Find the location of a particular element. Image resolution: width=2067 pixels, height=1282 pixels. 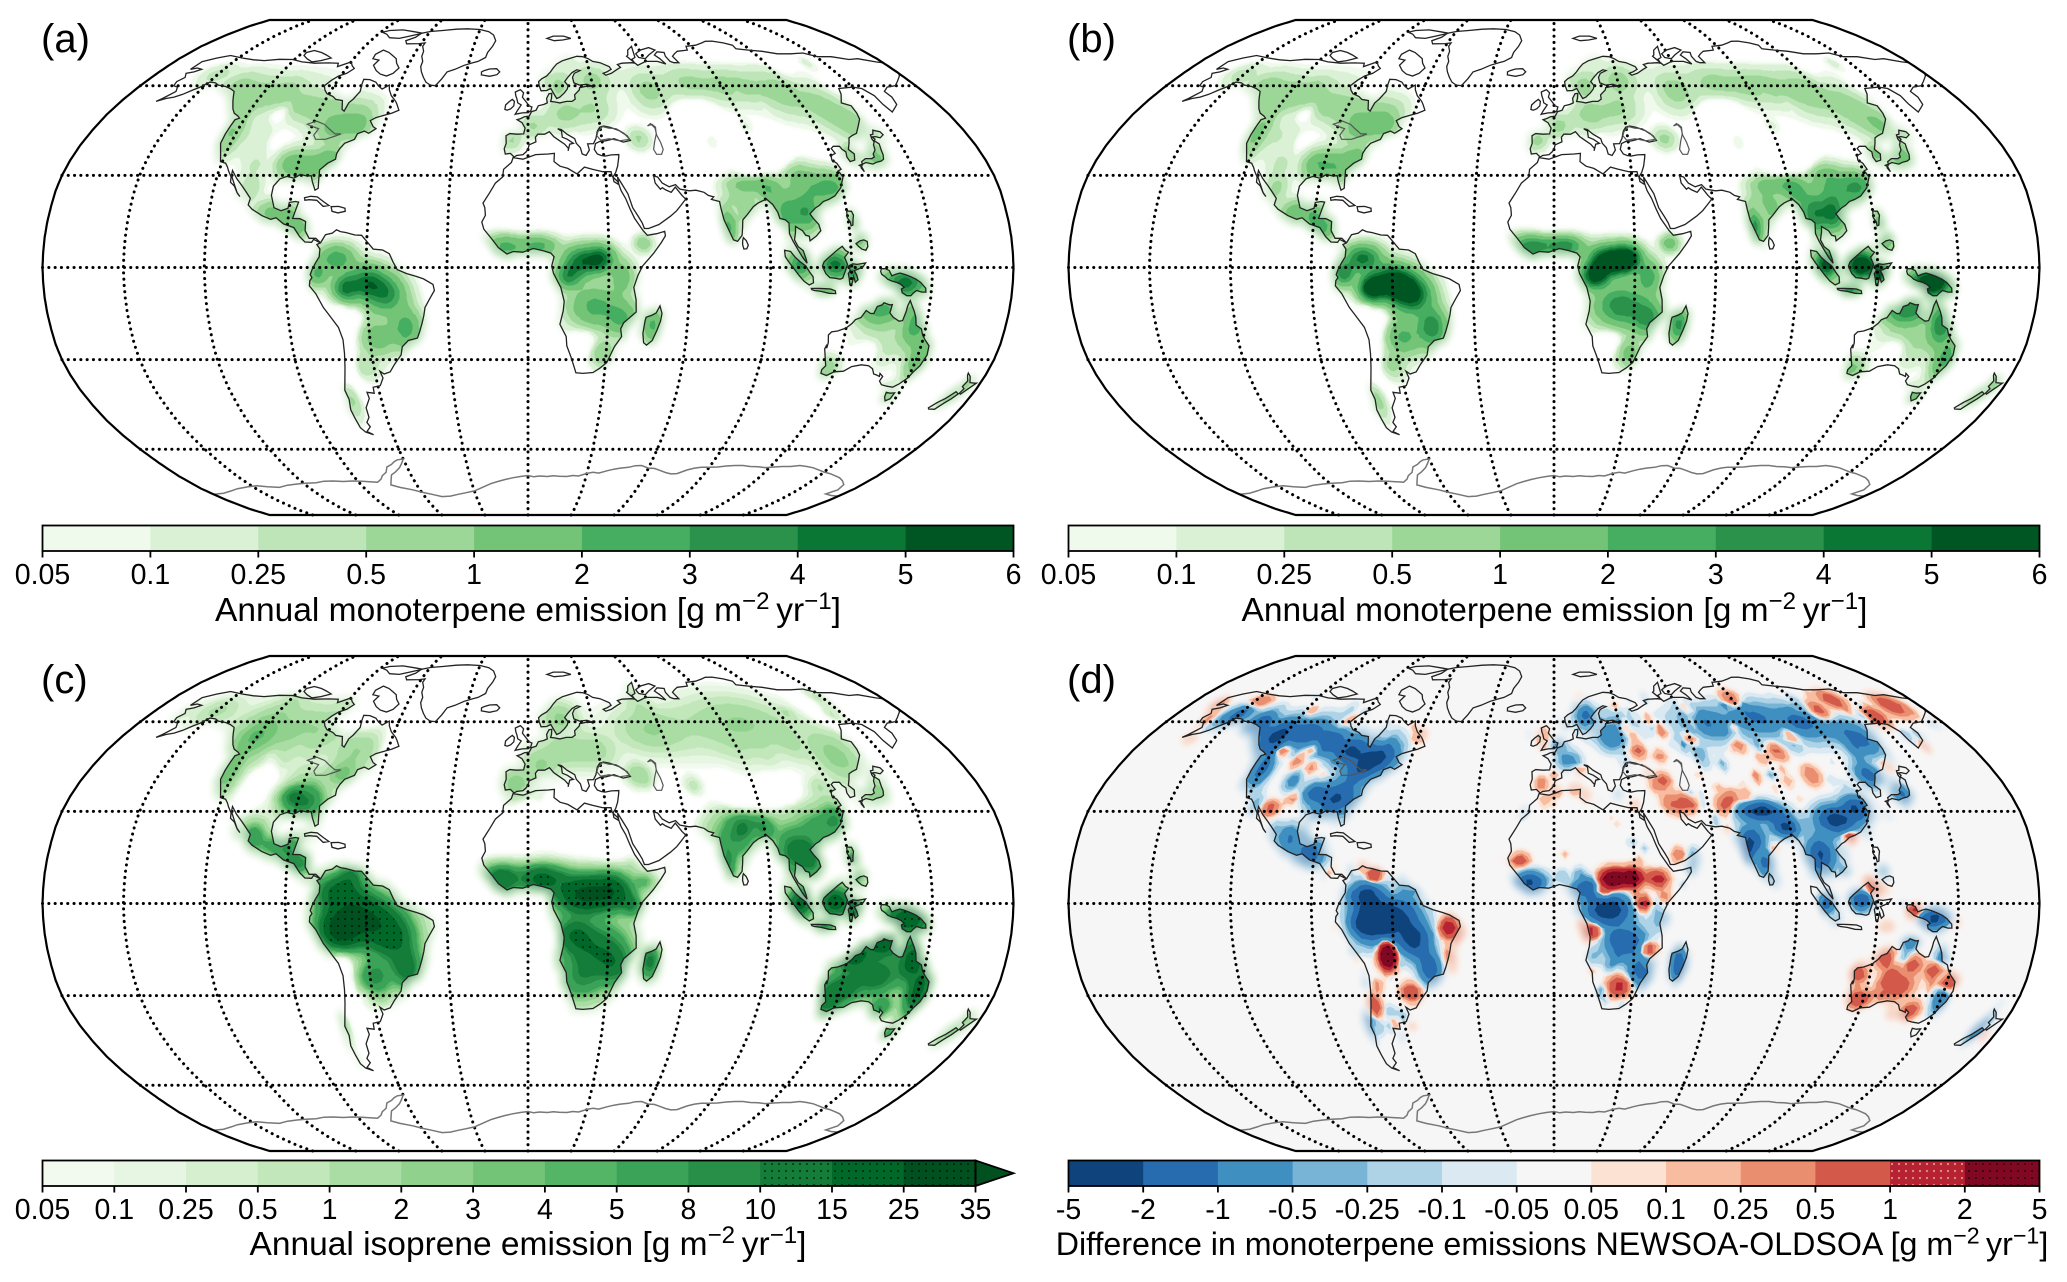

svg-text: 35 is located at coordinates (976, 1210).